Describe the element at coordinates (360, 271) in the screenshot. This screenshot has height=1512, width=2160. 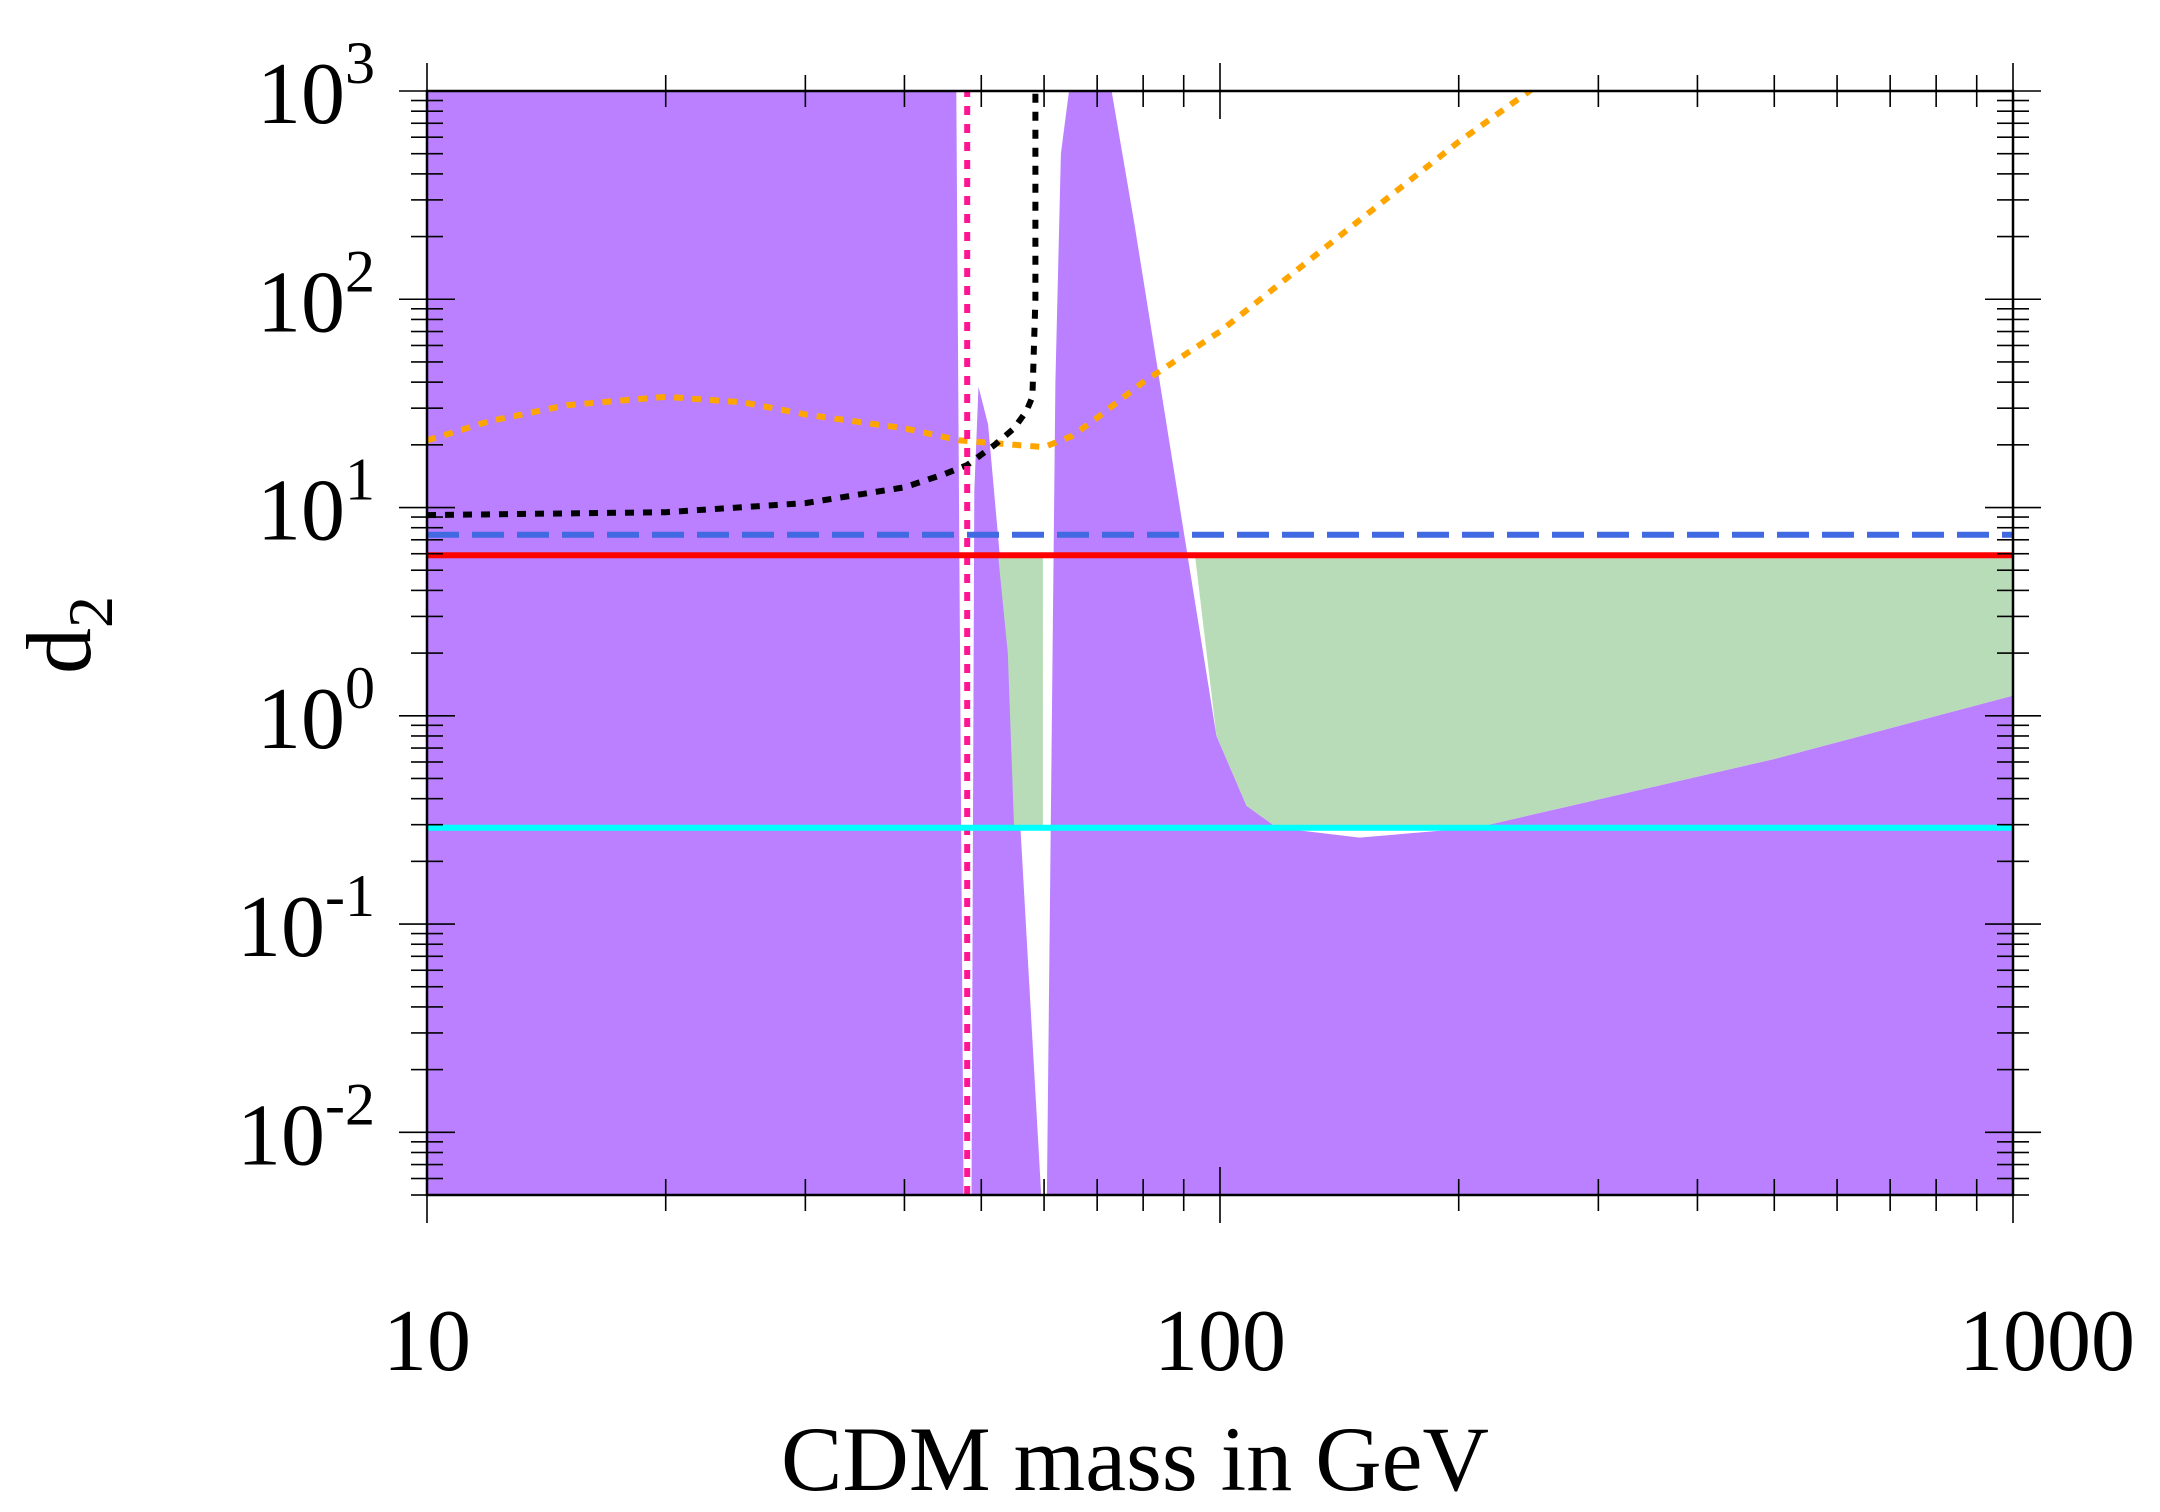
I see `y-tick-label-exponent: 2` at that location.